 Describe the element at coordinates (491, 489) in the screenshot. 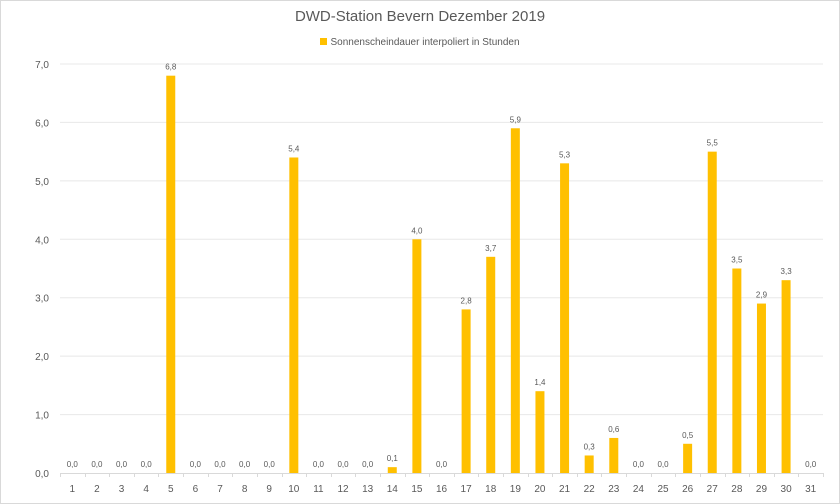

I see `x-tick-label: 18` at that location.